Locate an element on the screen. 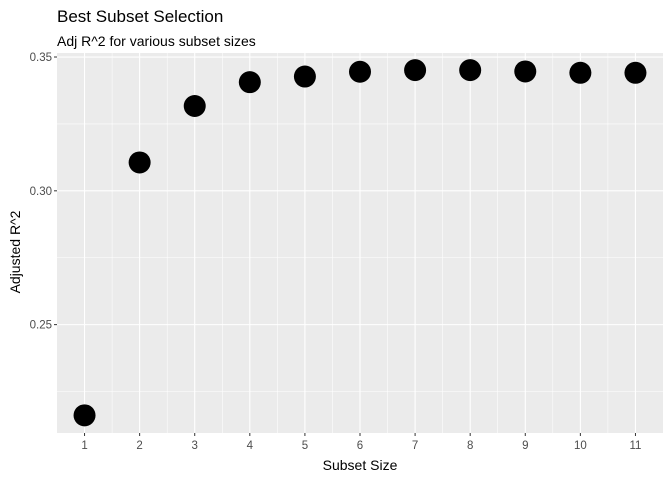 The height and width of the screenshot is (480, 672). x-axis-title: Subset Size is located at coordinates (360, 465).